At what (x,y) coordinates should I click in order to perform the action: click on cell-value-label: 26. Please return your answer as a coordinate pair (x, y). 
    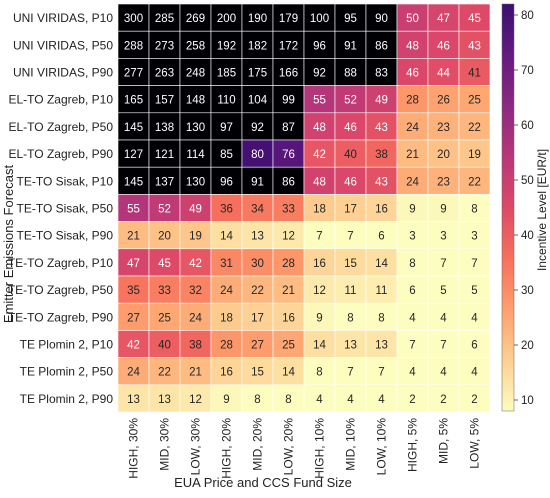
    Looking at the image, I should click on (443, 101).